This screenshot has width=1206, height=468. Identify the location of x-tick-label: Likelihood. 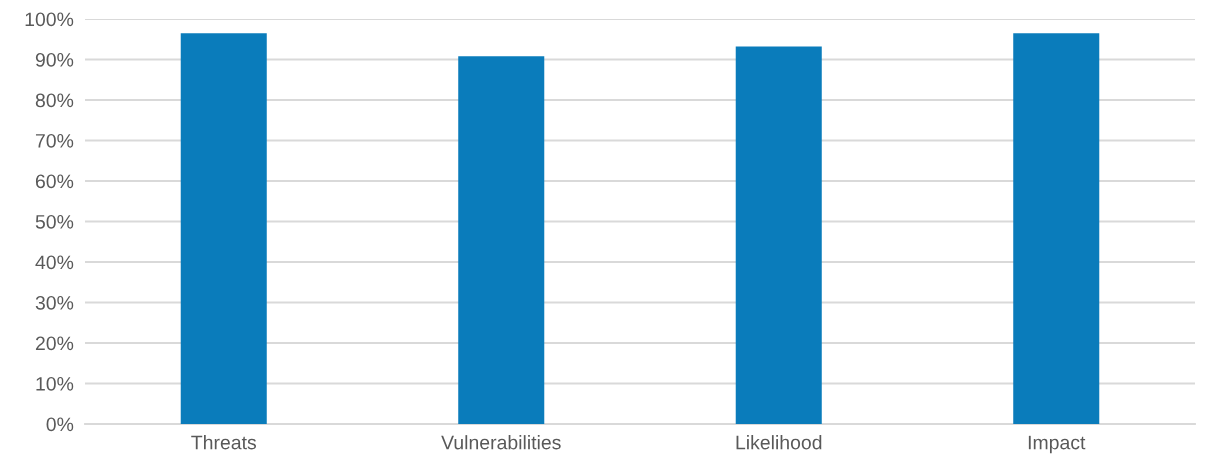
(779, 442).